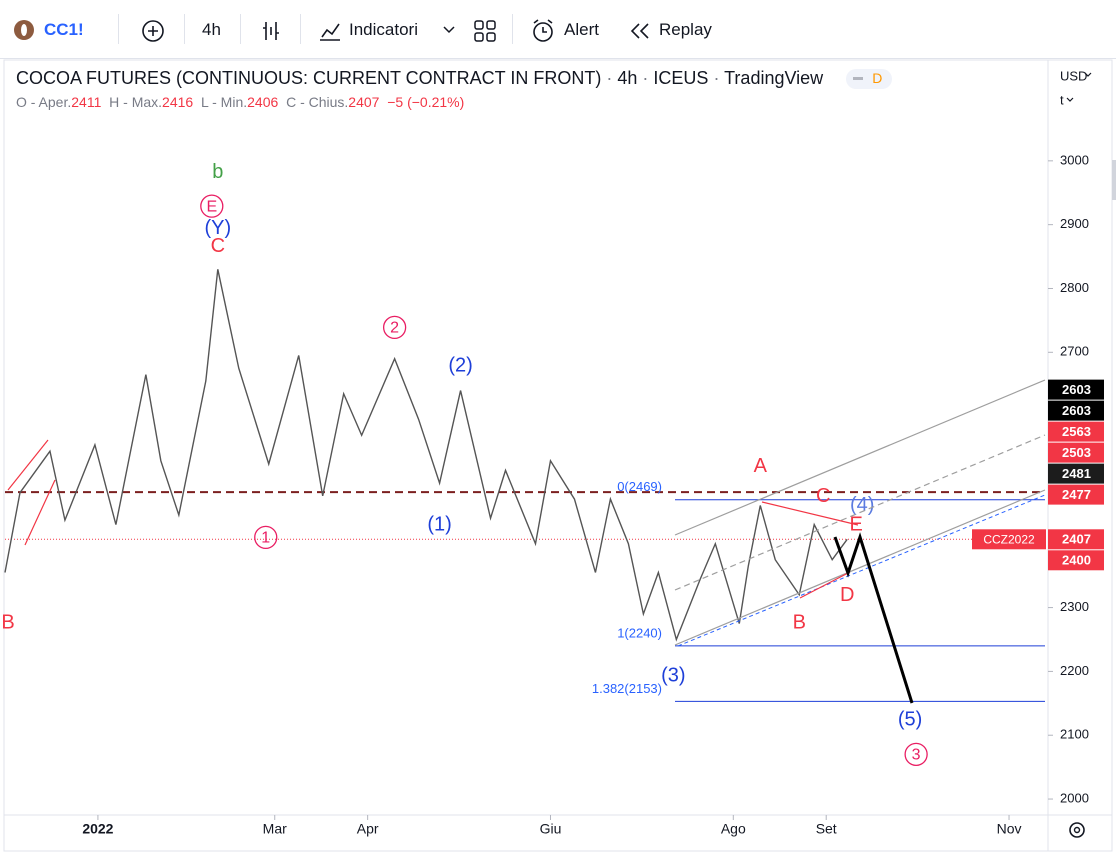  I want to click on unit: t, so click(1062, 99).